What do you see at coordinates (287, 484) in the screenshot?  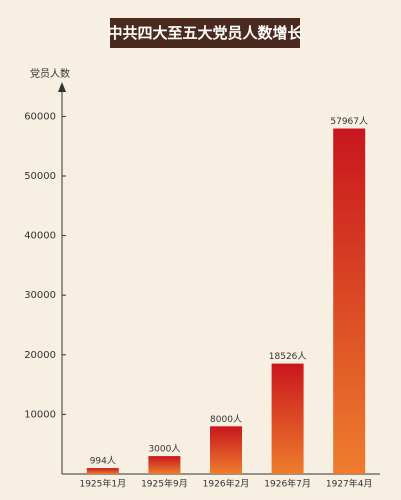 I see `x-tick-label: 1926年7月` at bounding box center [287, 484].